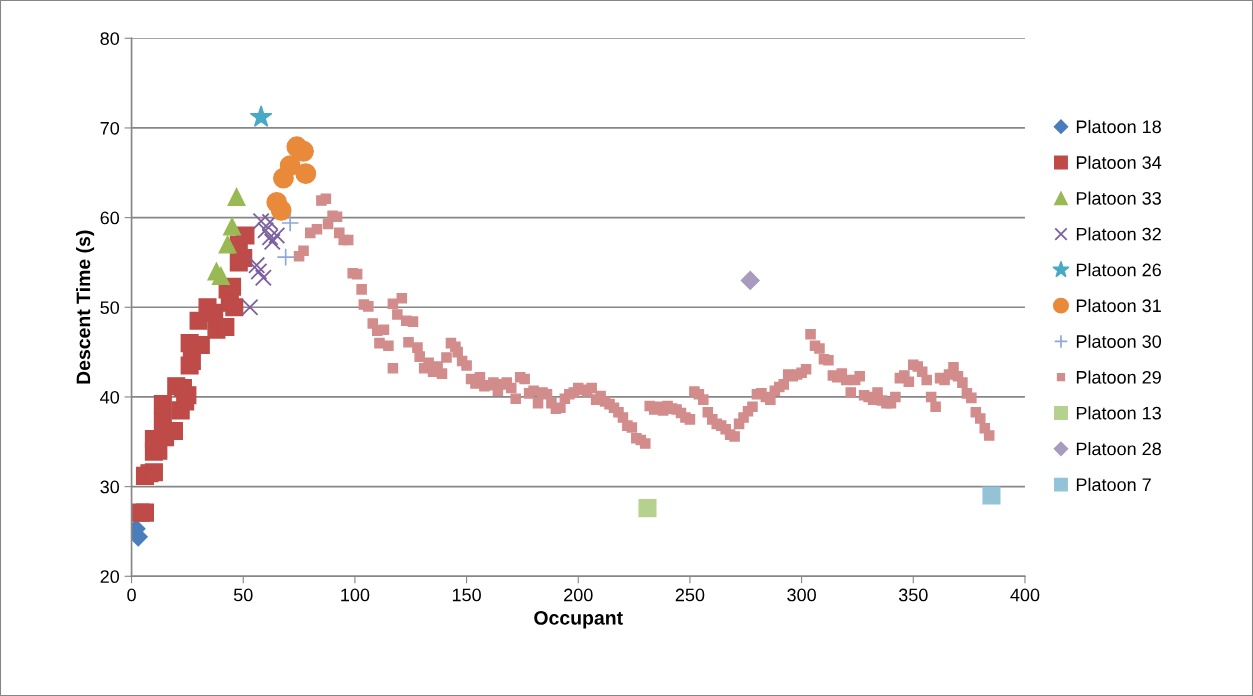  I want to click on x-tick-label: 150, so click(466, 595).